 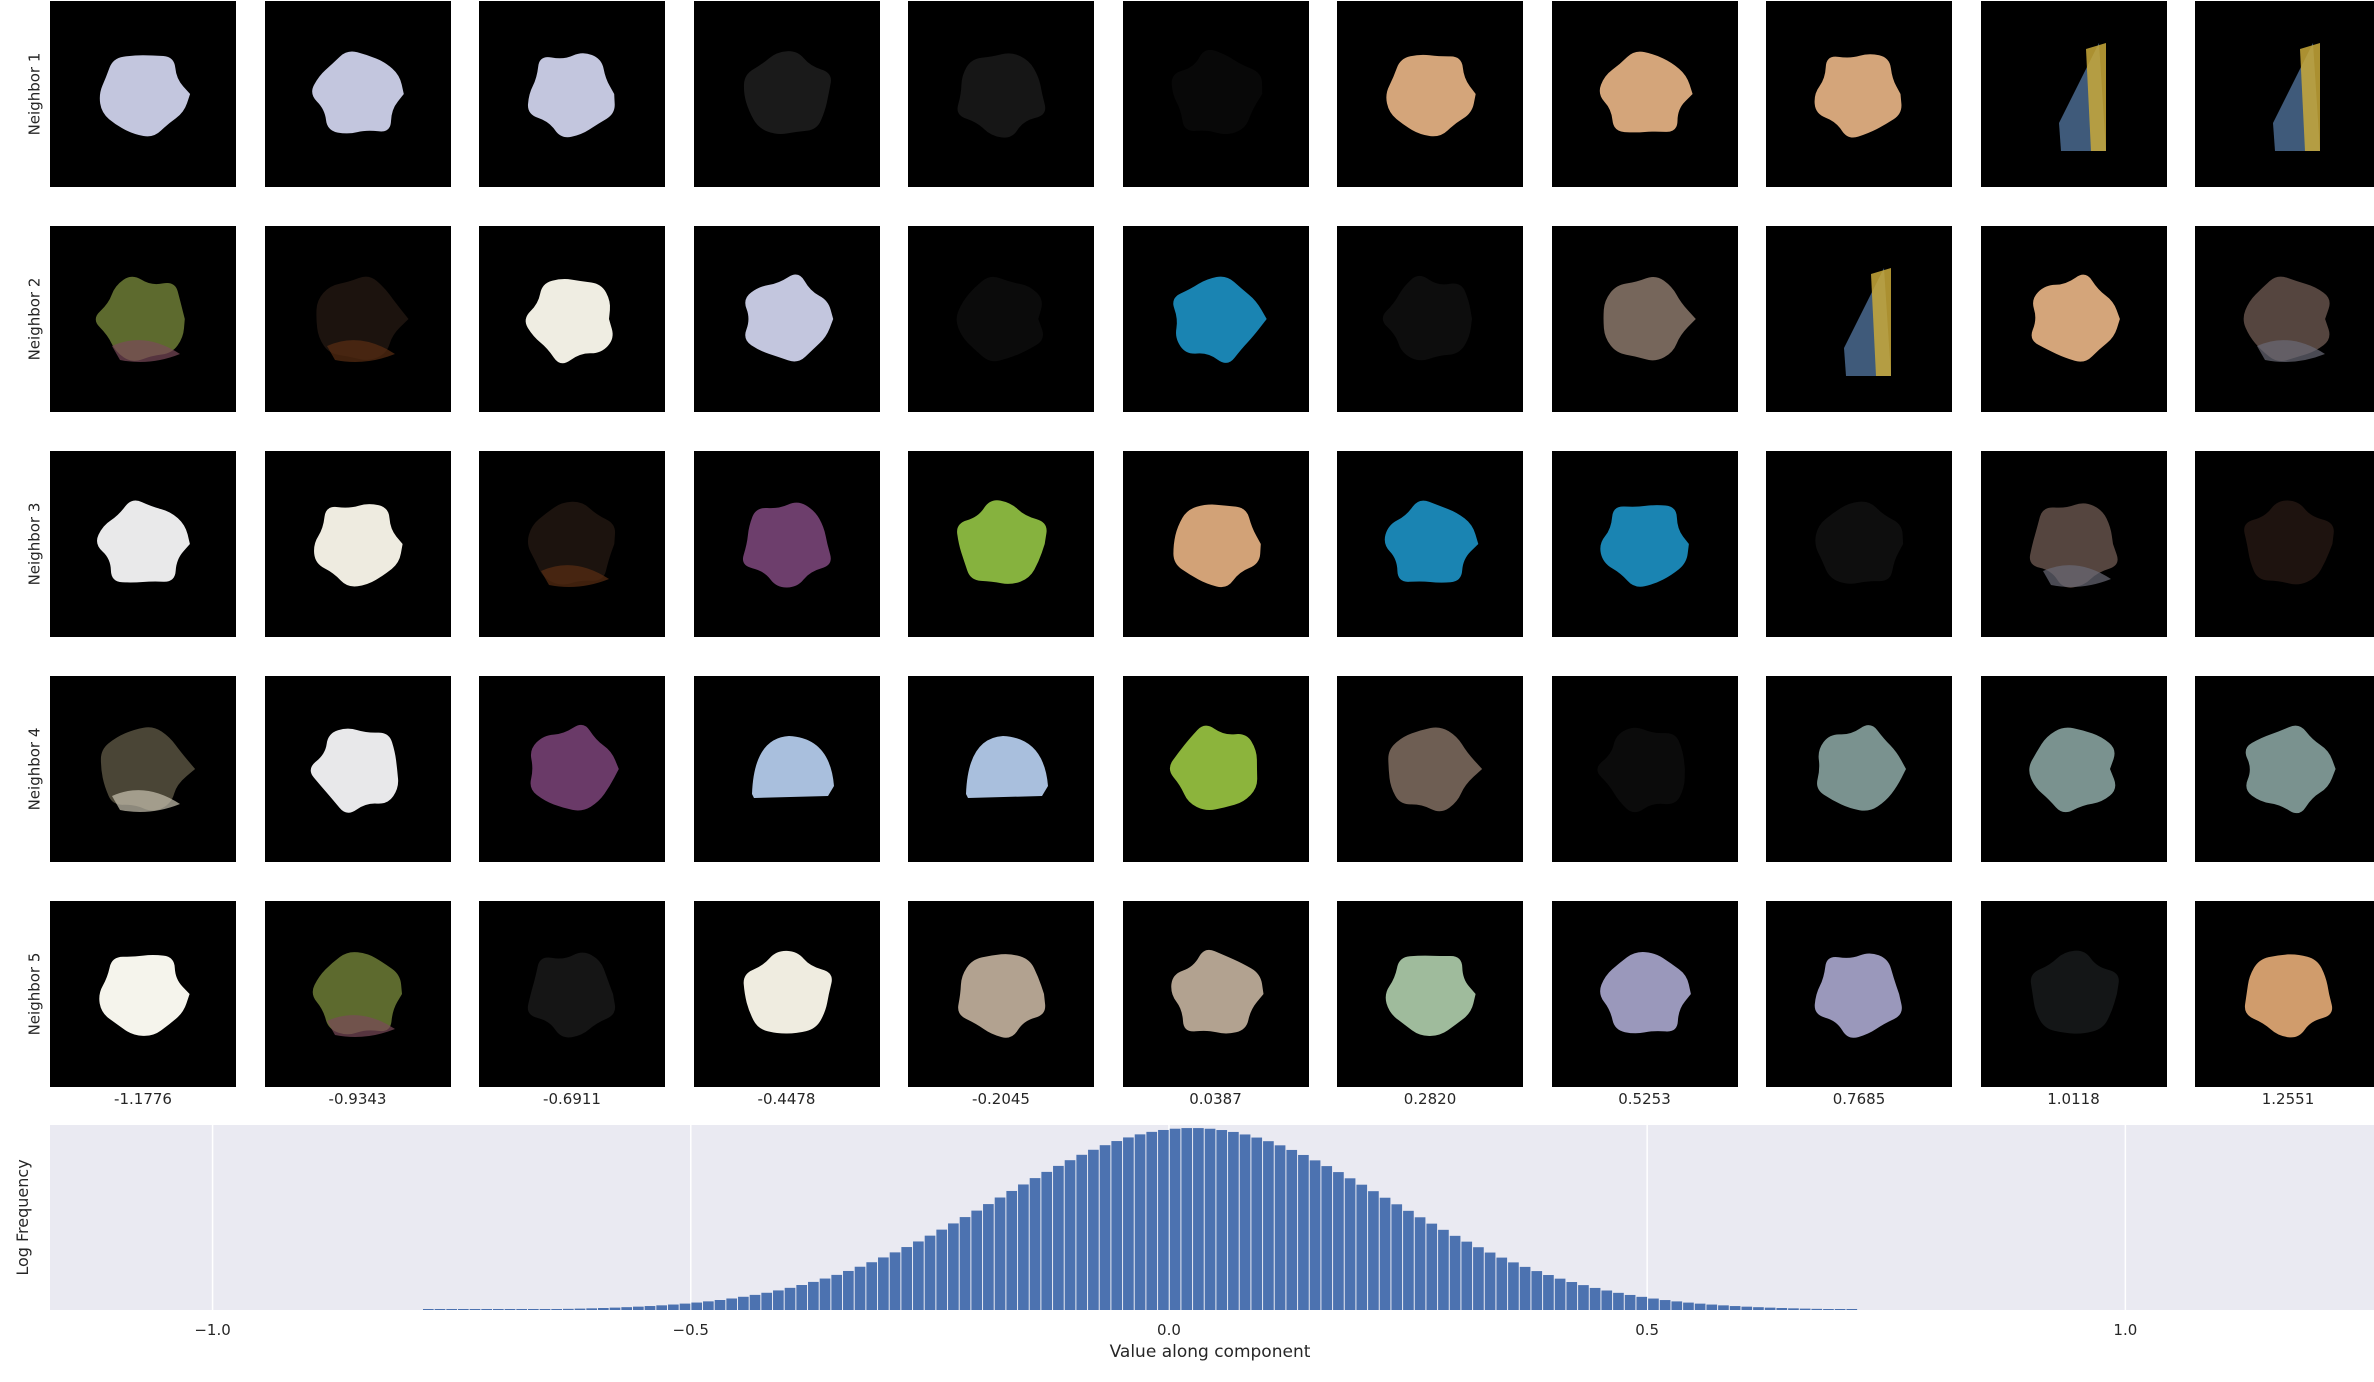 What do you see at coordinates (2073, 1099) in the screenshot?
I see `column-value-label: 1.0118` at bounding box center [2073, 1099].